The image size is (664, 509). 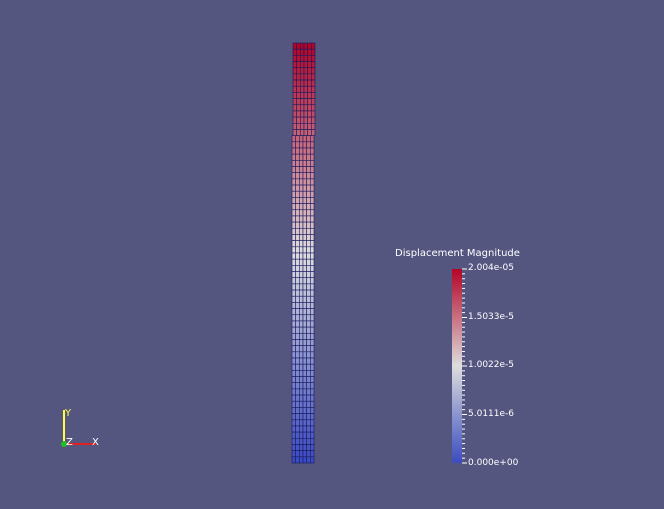 What do you see at coordinates (457, 366) in the screenshot?
I see `colorbar-gradient` at bounding box center [457, 366].